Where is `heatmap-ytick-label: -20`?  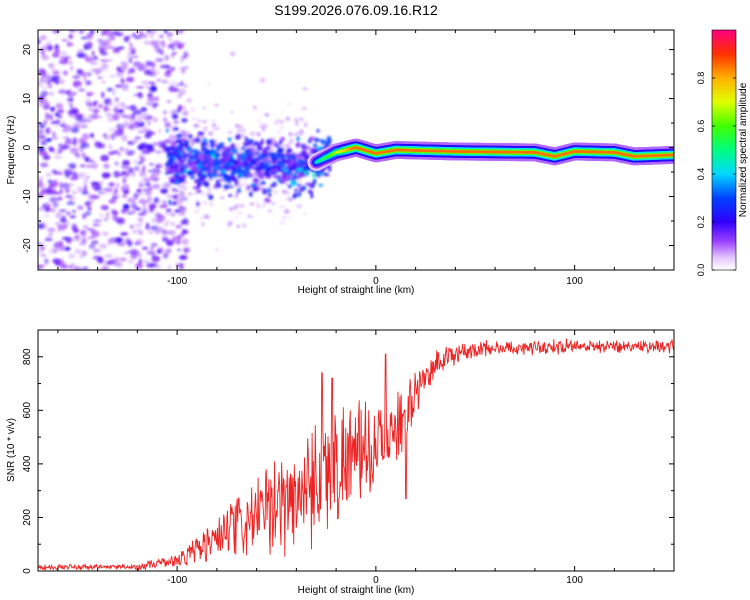
heatmap-ytick-label: -20 is located at coordinates (27, 245).